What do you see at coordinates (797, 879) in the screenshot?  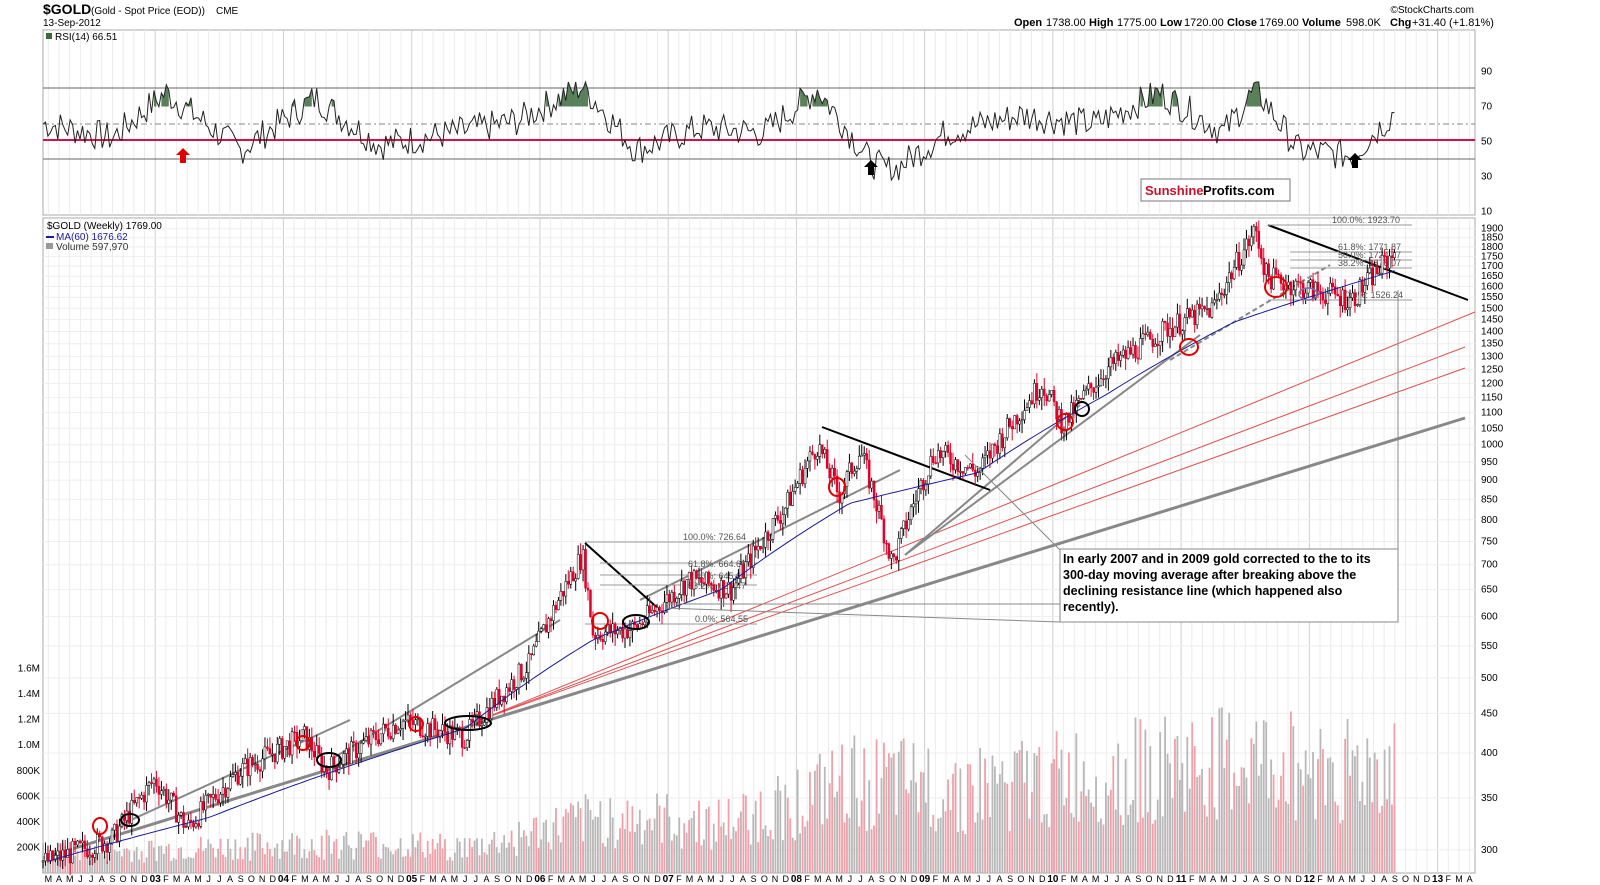 I see `x-axis-tick-label: 08` at bounding box center [797, 879].